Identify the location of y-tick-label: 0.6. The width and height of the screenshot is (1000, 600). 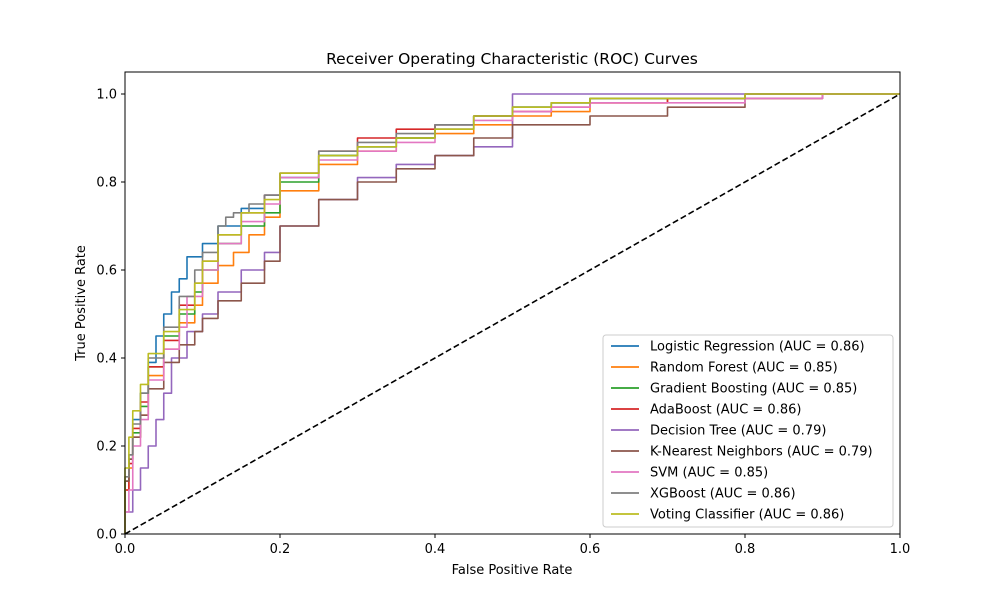
(106, 271).